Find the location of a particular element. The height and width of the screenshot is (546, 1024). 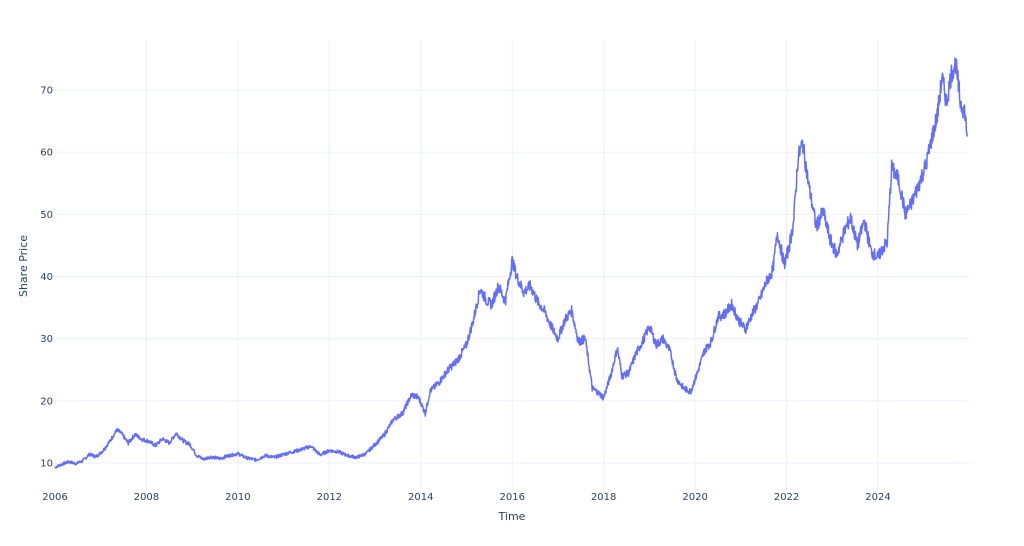

y-tick-label: 30 is located at coordinates (46, 339).